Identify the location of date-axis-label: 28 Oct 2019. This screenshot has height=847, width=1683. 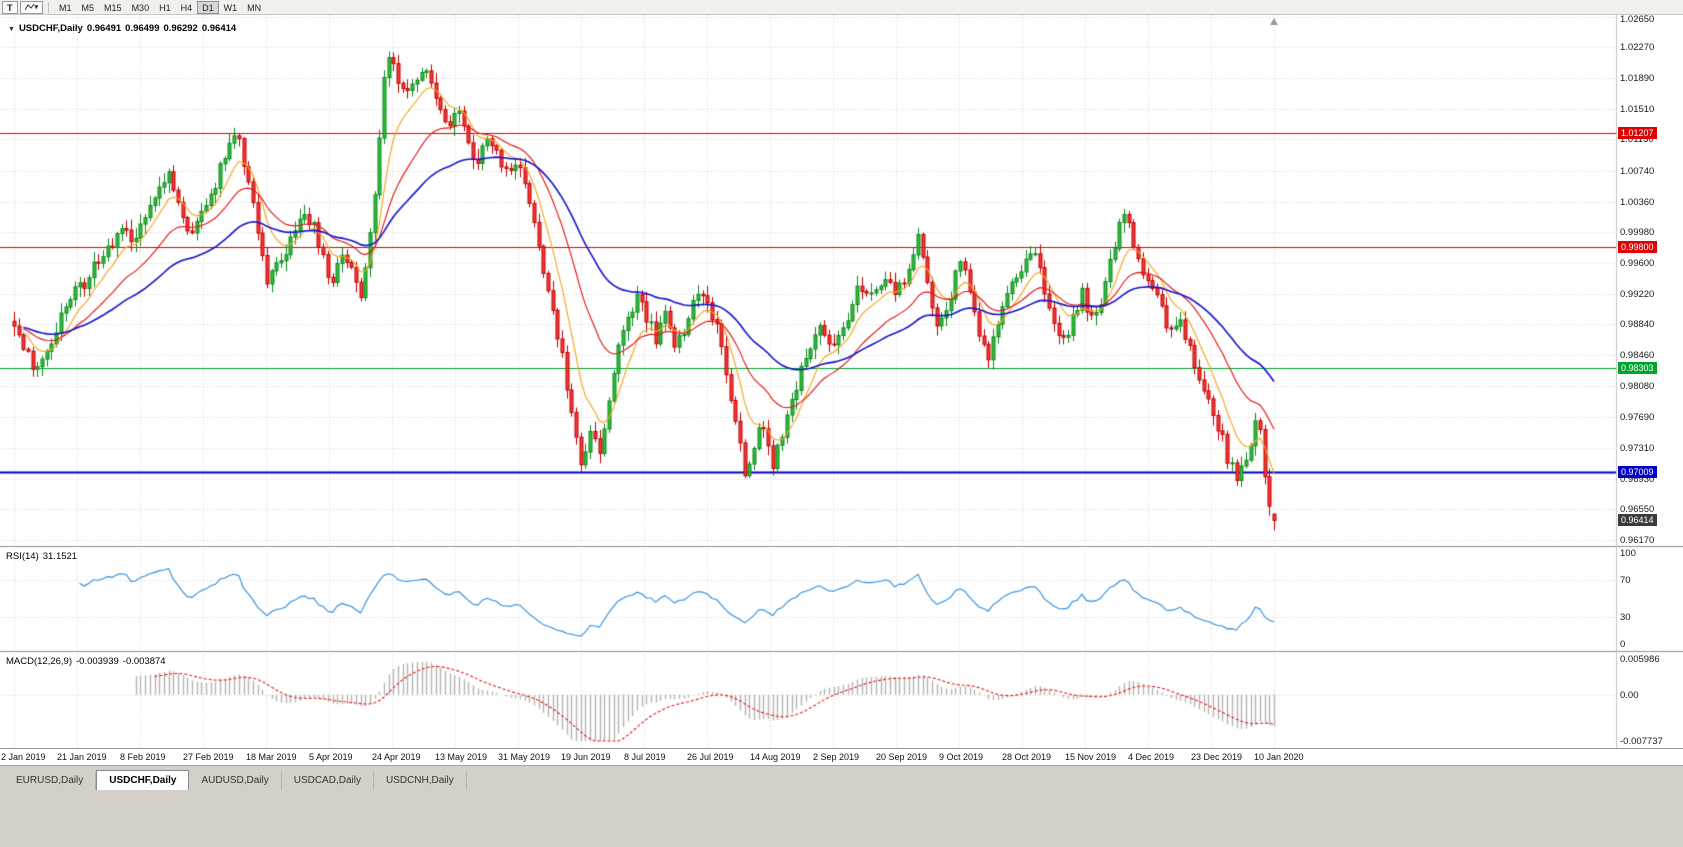
(1027, 757).